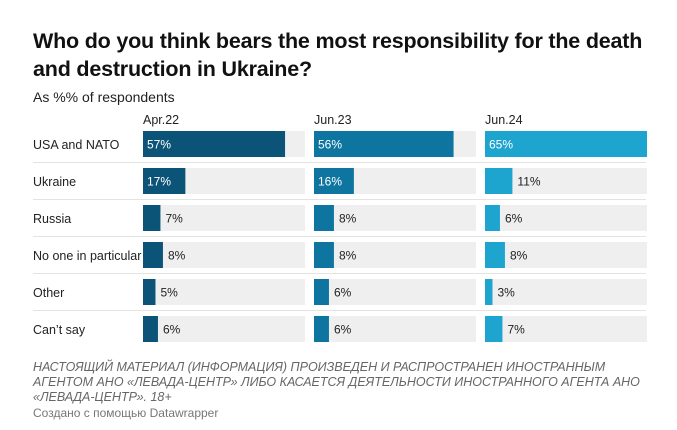 The height and width of the screenshot is (430, 677). What do you see at coordinates (48, 293) in the screenshot?
I see `category-label: Other` at bounding box center [48, 293].